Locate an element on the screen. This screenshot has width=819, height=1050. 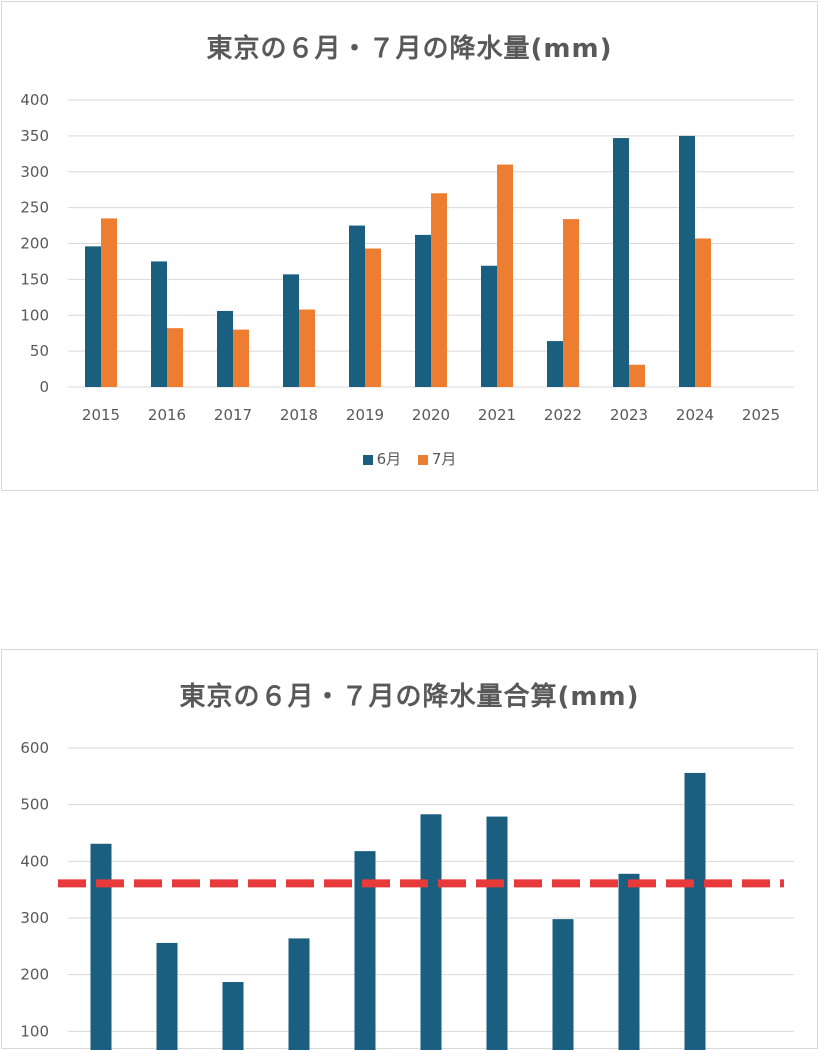
x-tick-label: 2019 is located at coordinates (365, 415).